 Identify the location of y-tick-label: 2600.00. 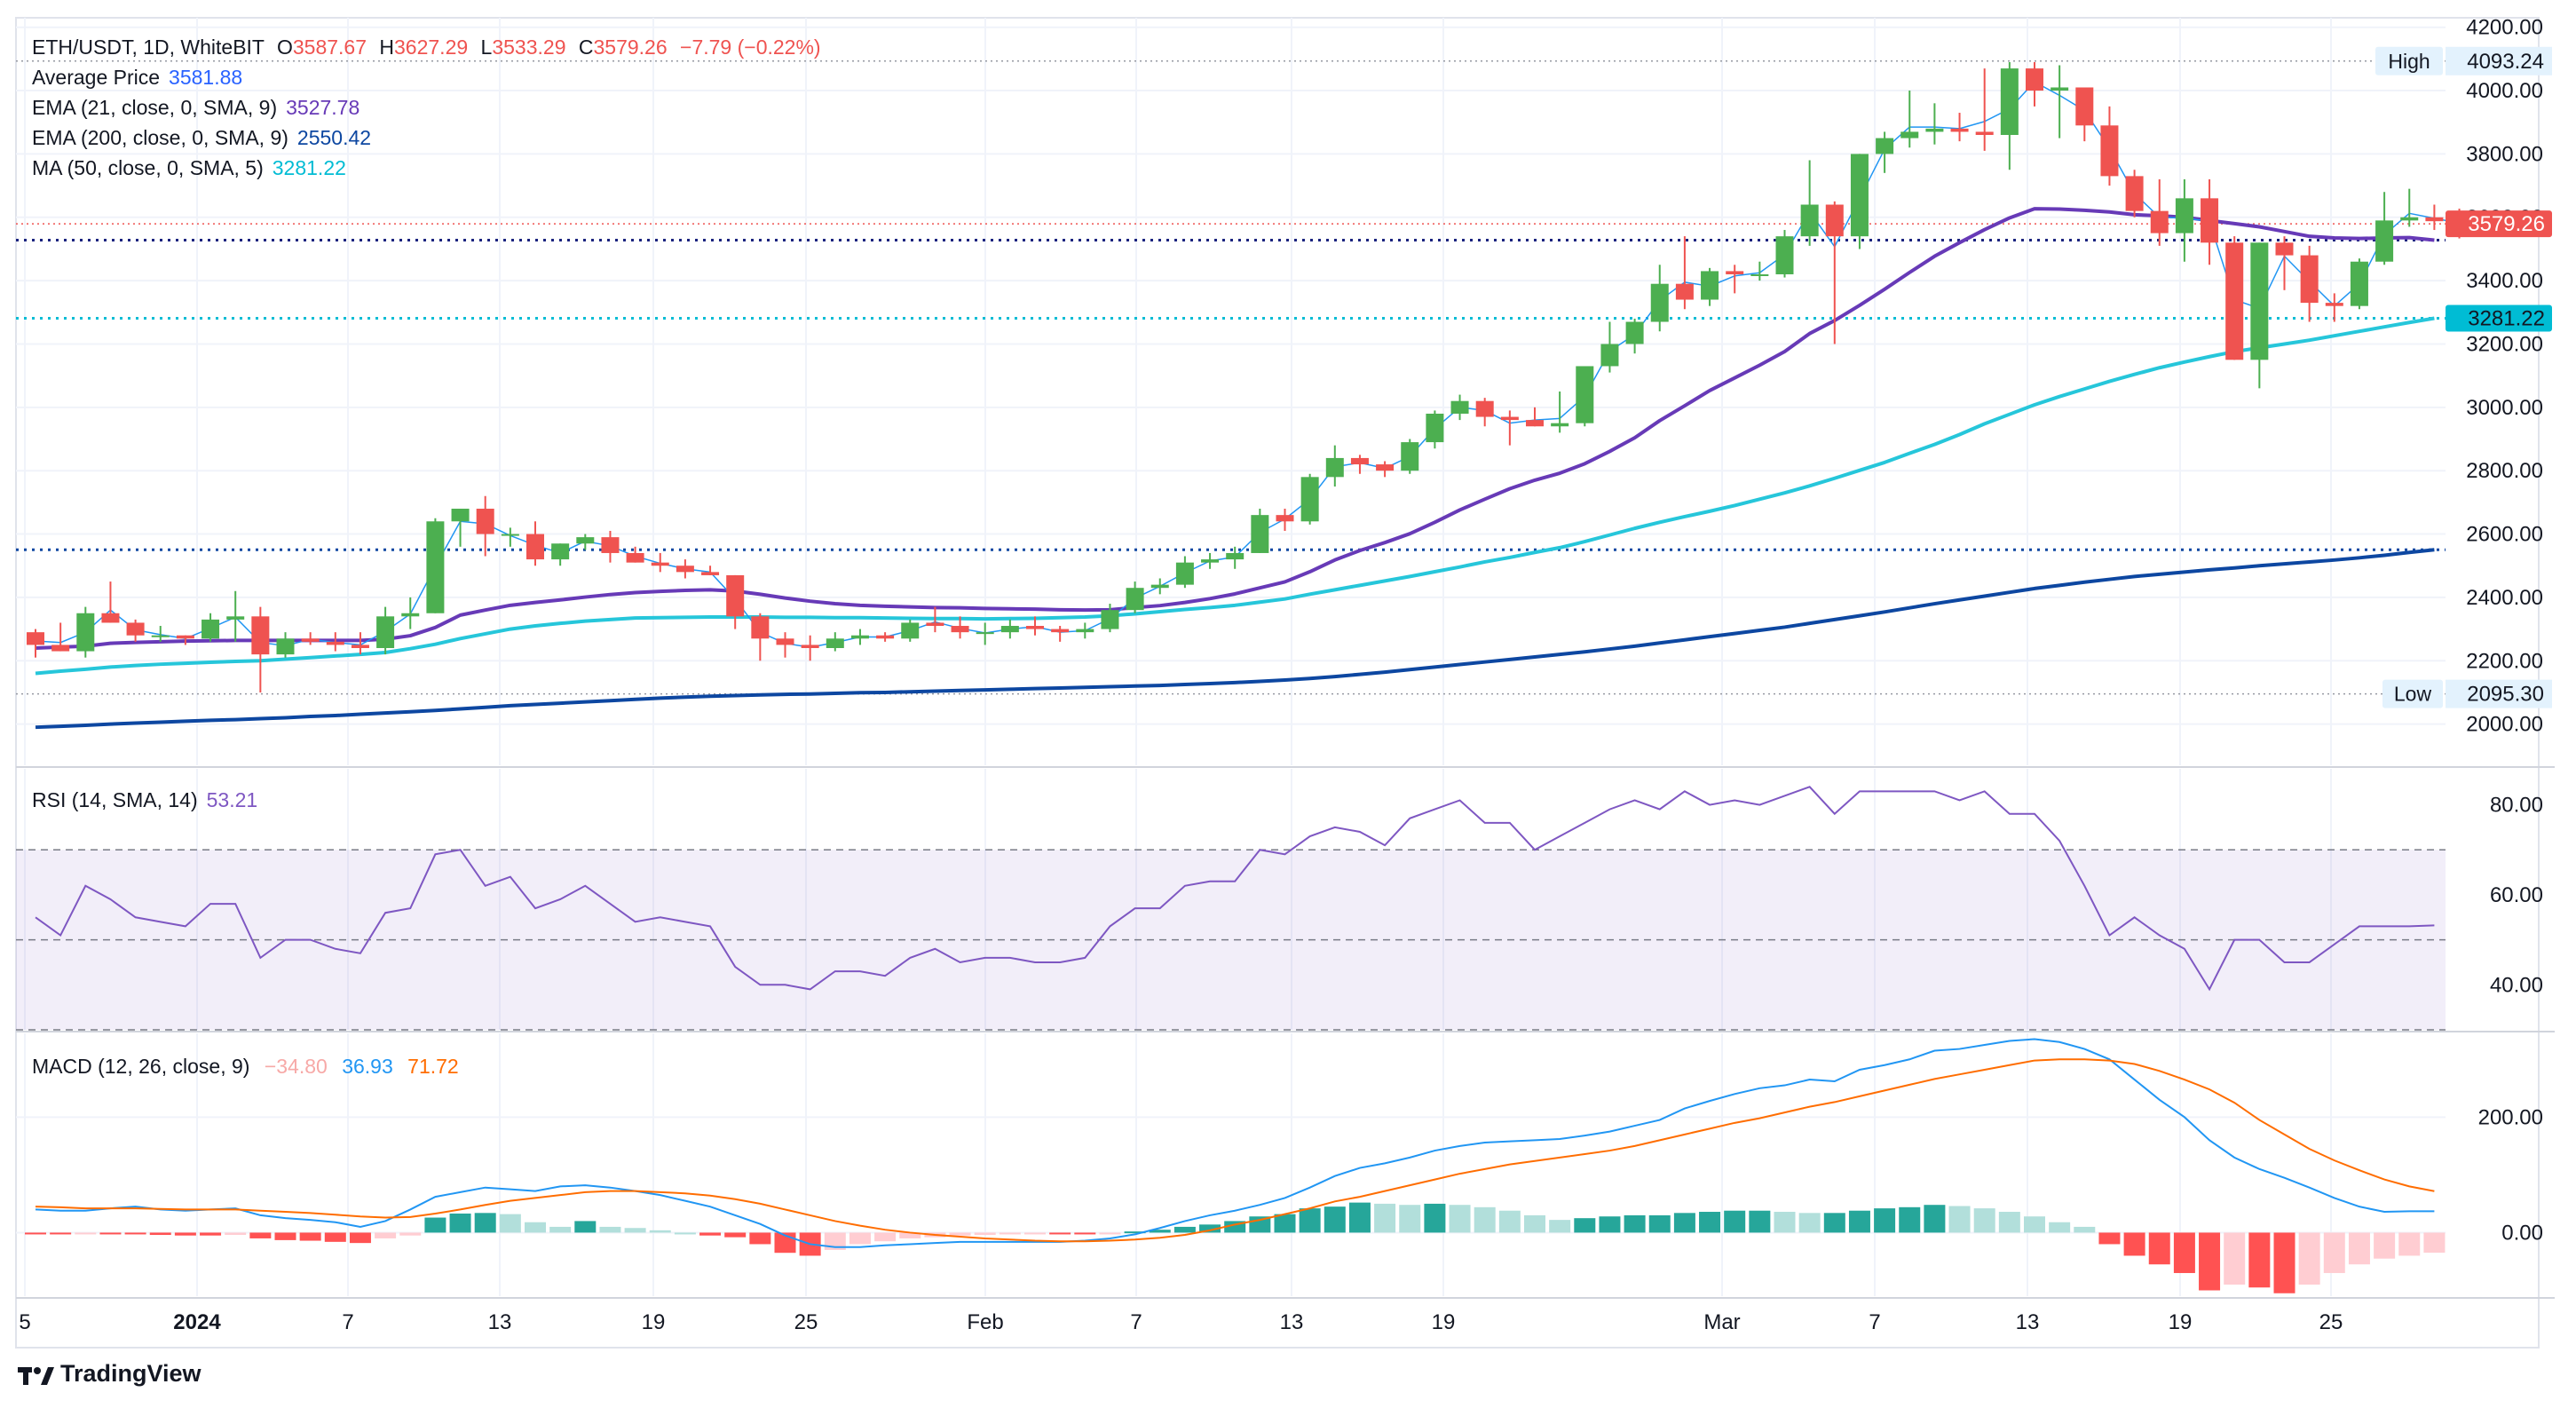
(2504, 535).